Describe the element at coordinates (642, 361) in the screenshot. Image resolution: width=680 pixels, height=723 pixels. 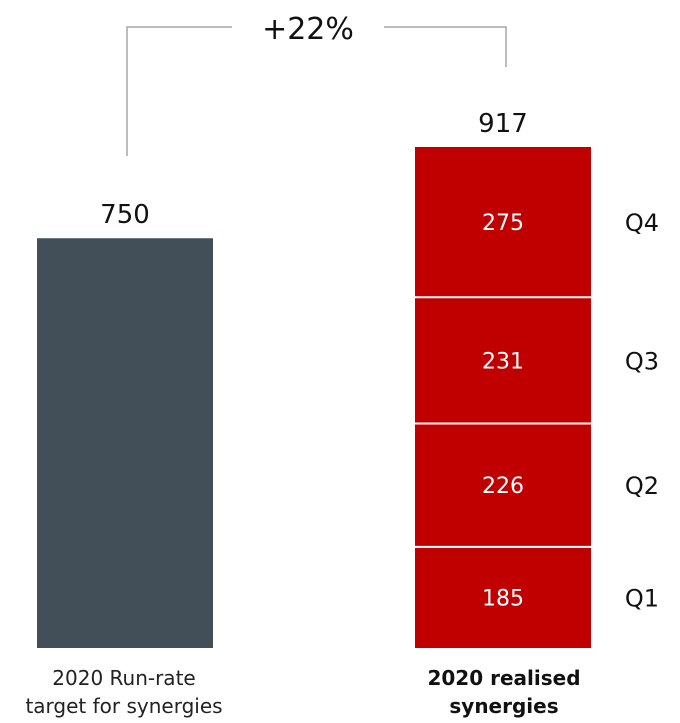
I see `quarter-label-q3: Q3` at that location.